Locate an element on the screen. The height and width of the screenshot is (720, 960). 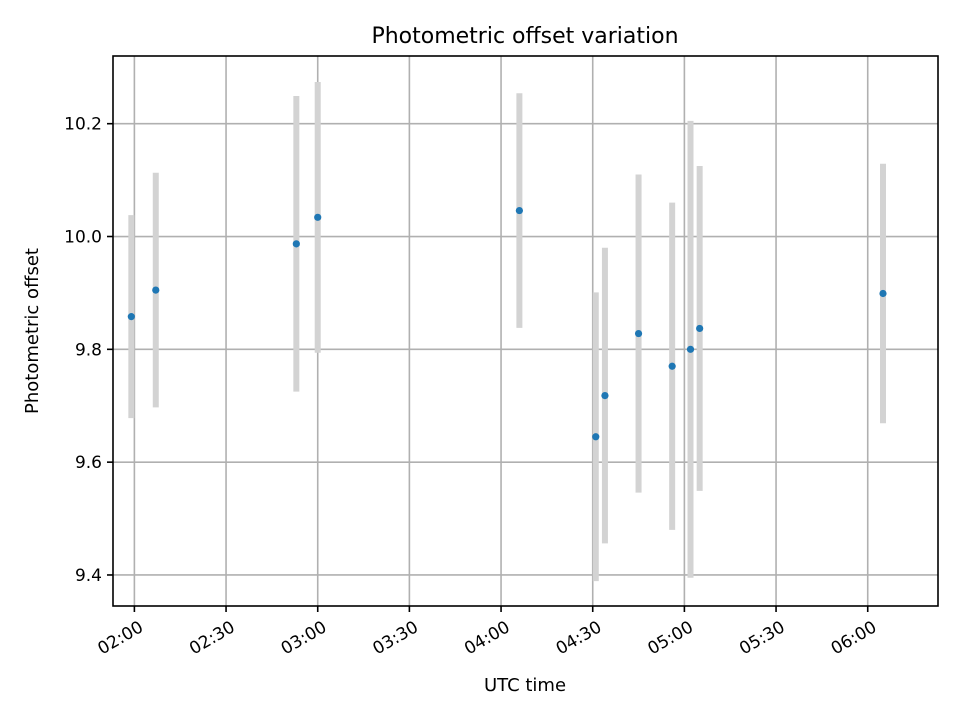
y-tick-label: 10.0 is located at coordinates (83, 238).